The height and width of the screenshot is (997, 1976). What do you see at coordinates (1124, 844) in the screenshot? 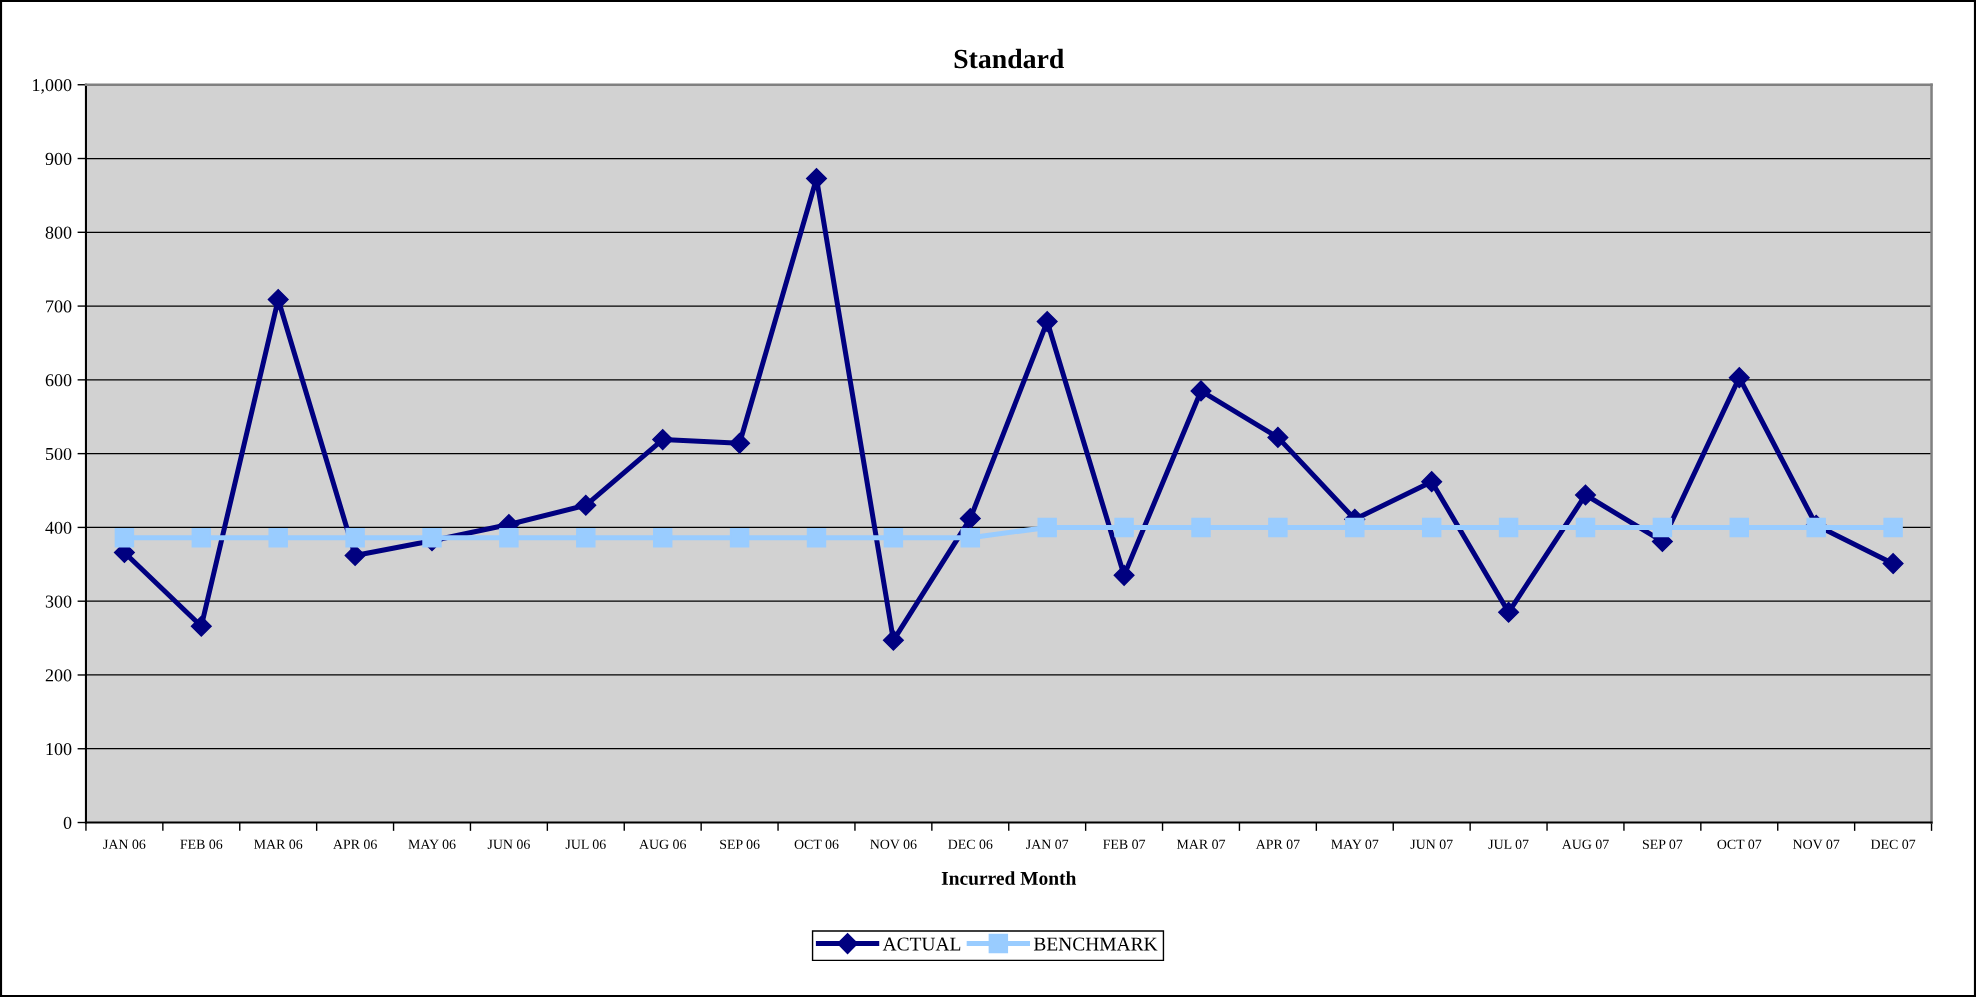
I see `x-tick-label: FEB 07` at bounding box center [1124, 844].